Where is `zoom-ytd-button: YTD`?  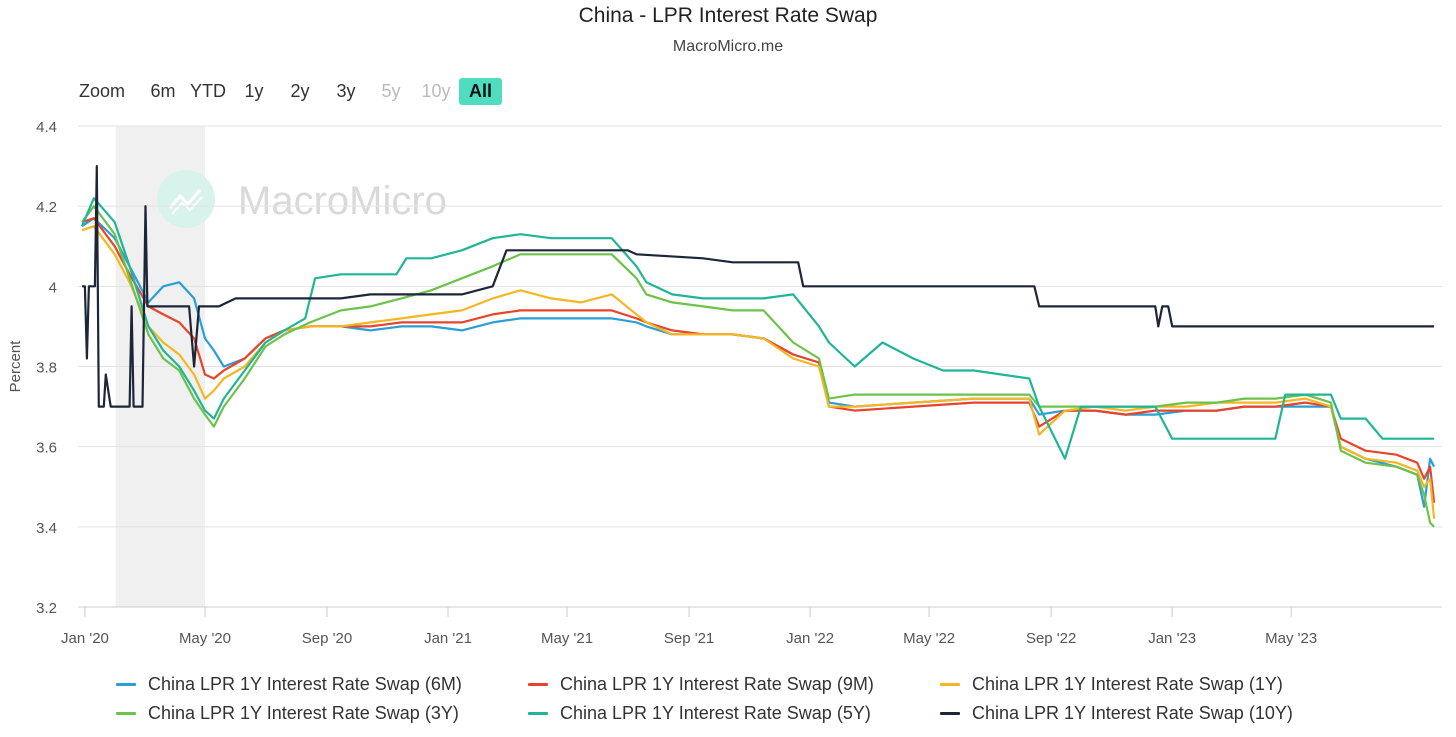 zoom-ytd-button: YTD is located at coordinates (208, 90).